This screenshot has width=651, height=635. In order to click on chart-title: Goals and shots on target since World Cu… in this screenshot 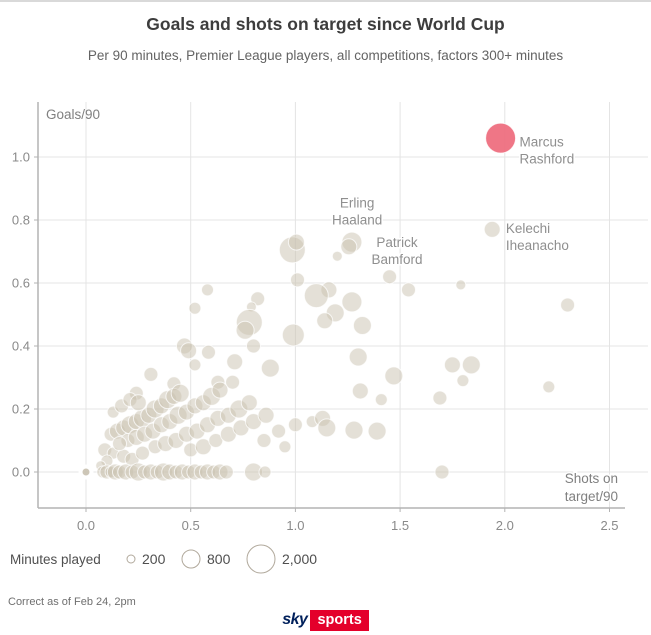, I will do `click(325, 24)`.